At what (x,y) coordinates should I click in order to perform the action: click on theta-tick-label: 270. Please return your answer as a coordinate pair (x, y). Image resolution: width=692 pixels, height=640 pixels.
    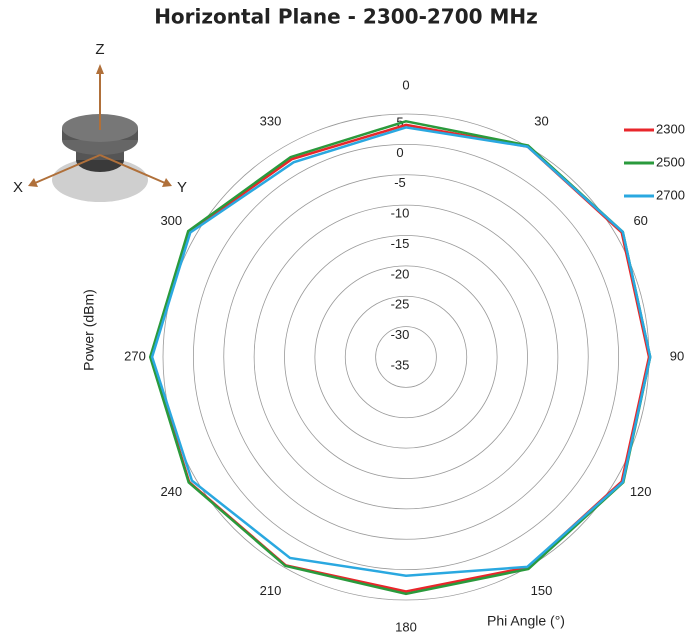
    Looking at the image, I should click on (135, 355).